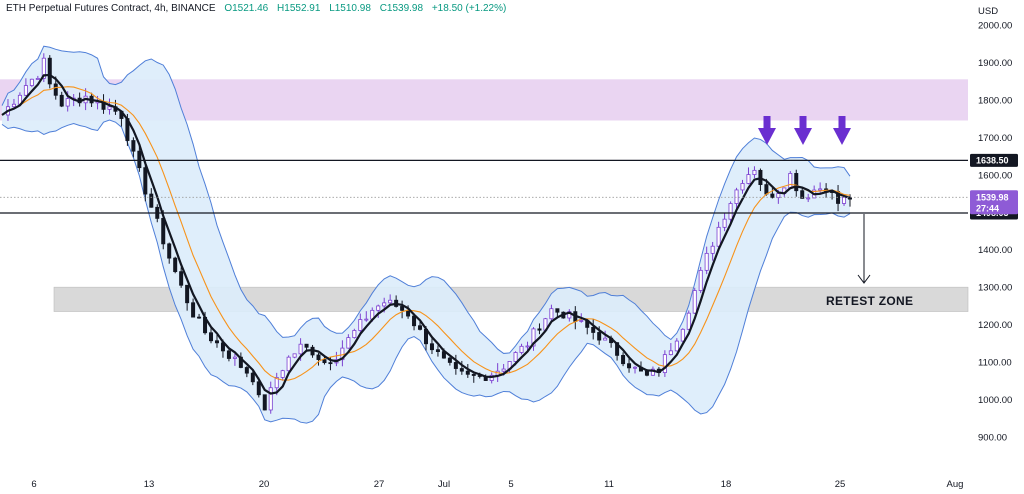 The image size is (1024, 494). Describe the element at coordinates (609, 484) in the screenshot. I see `x-tick-label: 11` at that location.